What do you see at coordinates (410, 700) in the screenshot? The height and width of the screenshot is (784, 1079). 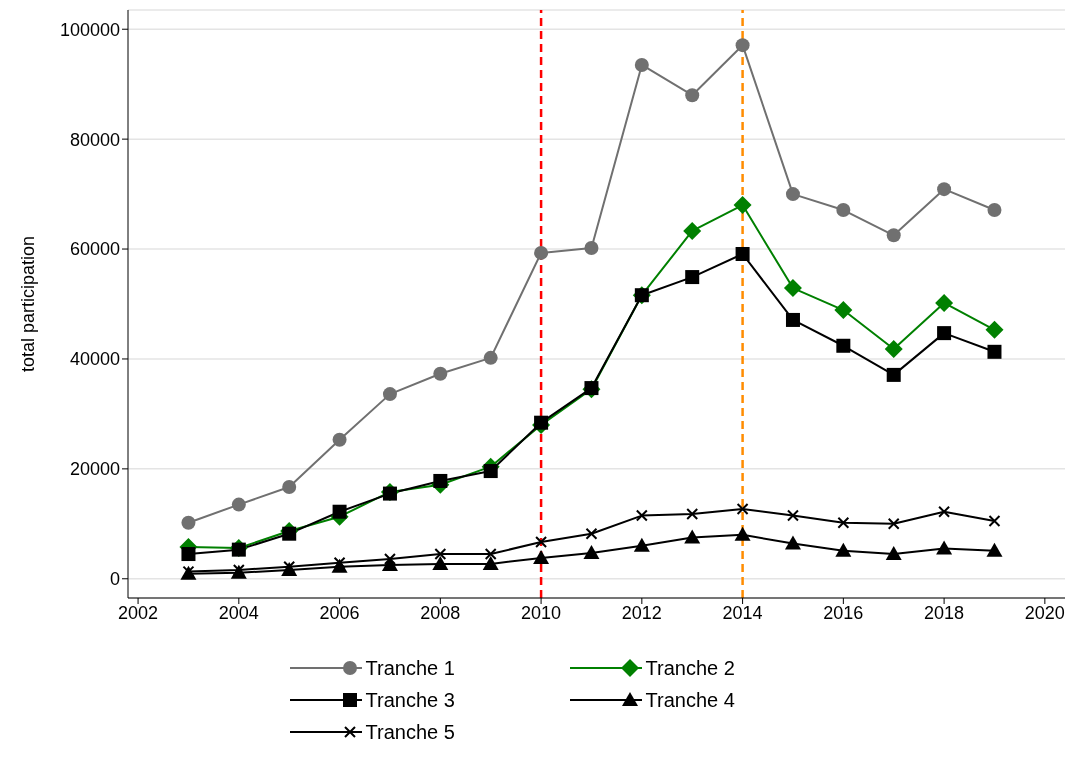 I see `legend-label: Tranche 3` at bounding box center [410, 700].